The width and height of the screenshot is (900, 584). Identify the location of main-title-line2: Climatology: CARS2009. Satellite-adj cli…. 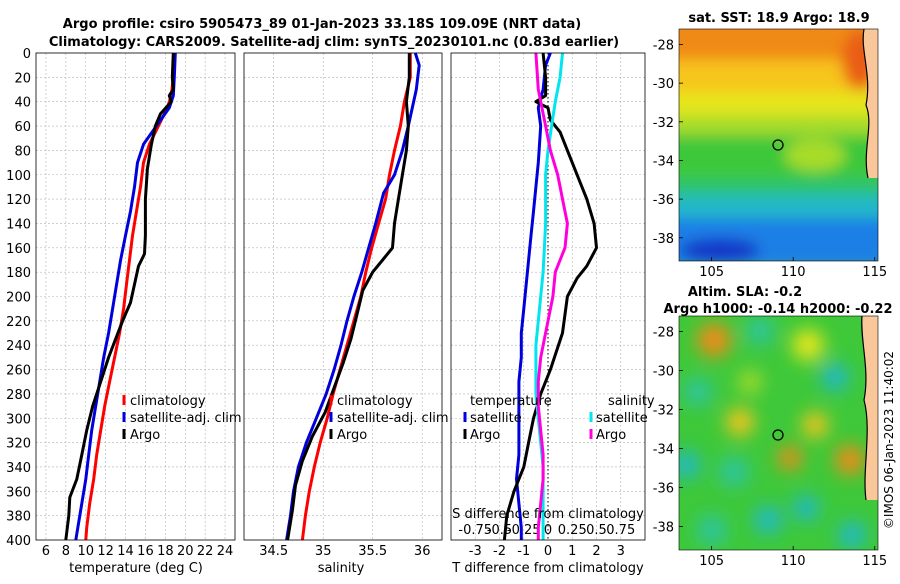
(334, 42).